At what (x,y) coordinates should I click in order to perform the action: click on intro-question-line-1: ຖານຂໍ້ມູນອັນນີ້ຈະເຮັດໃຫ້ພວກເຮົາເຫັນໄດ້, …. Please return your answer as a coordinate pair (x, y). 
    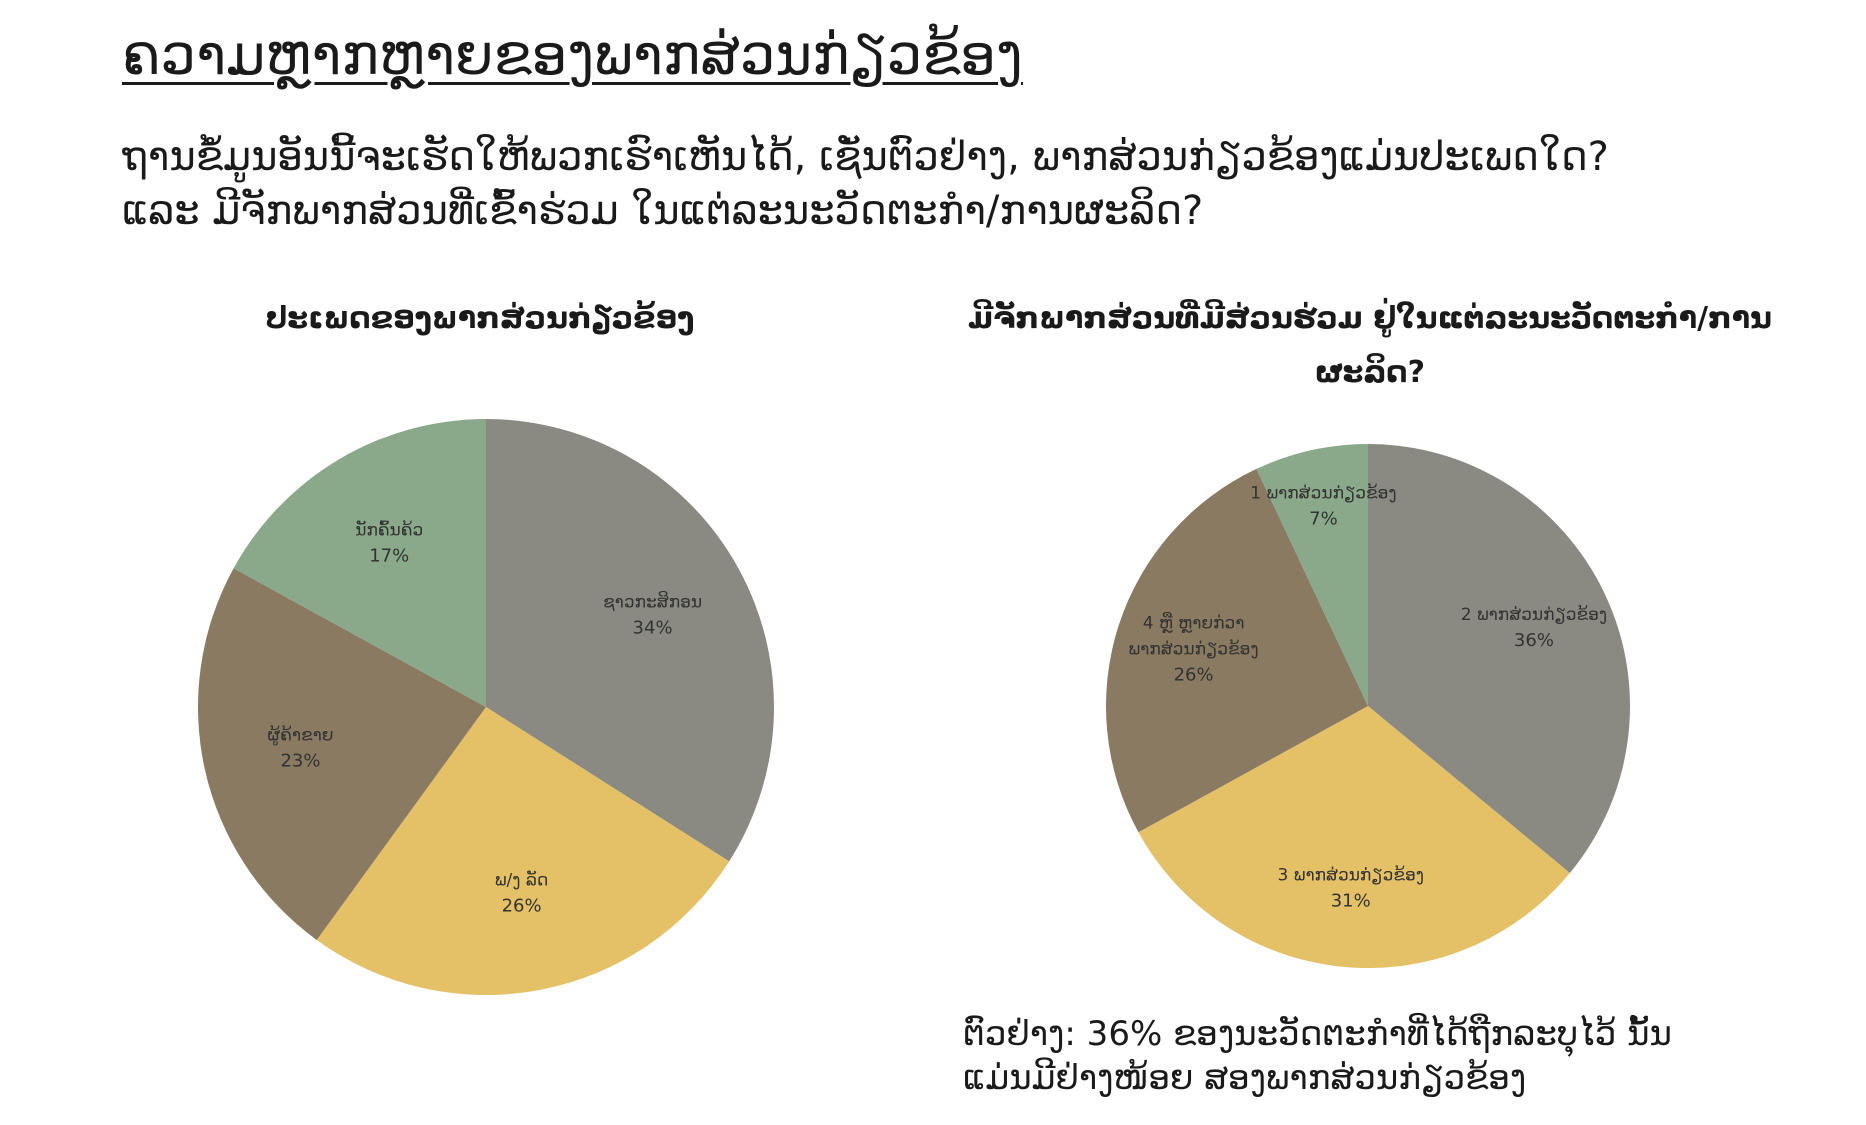
    Looking at the image, I should click on (865, 157).